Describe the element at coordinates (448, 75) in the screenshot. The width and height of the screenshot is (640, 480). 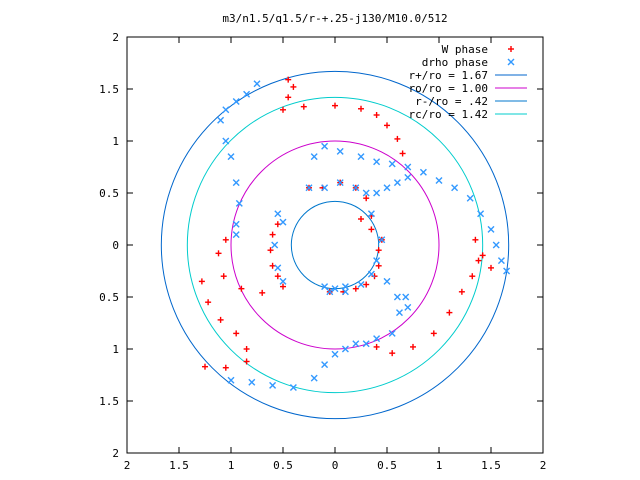
I see `legend-label-2: r+/ro = 1.67` at that location.